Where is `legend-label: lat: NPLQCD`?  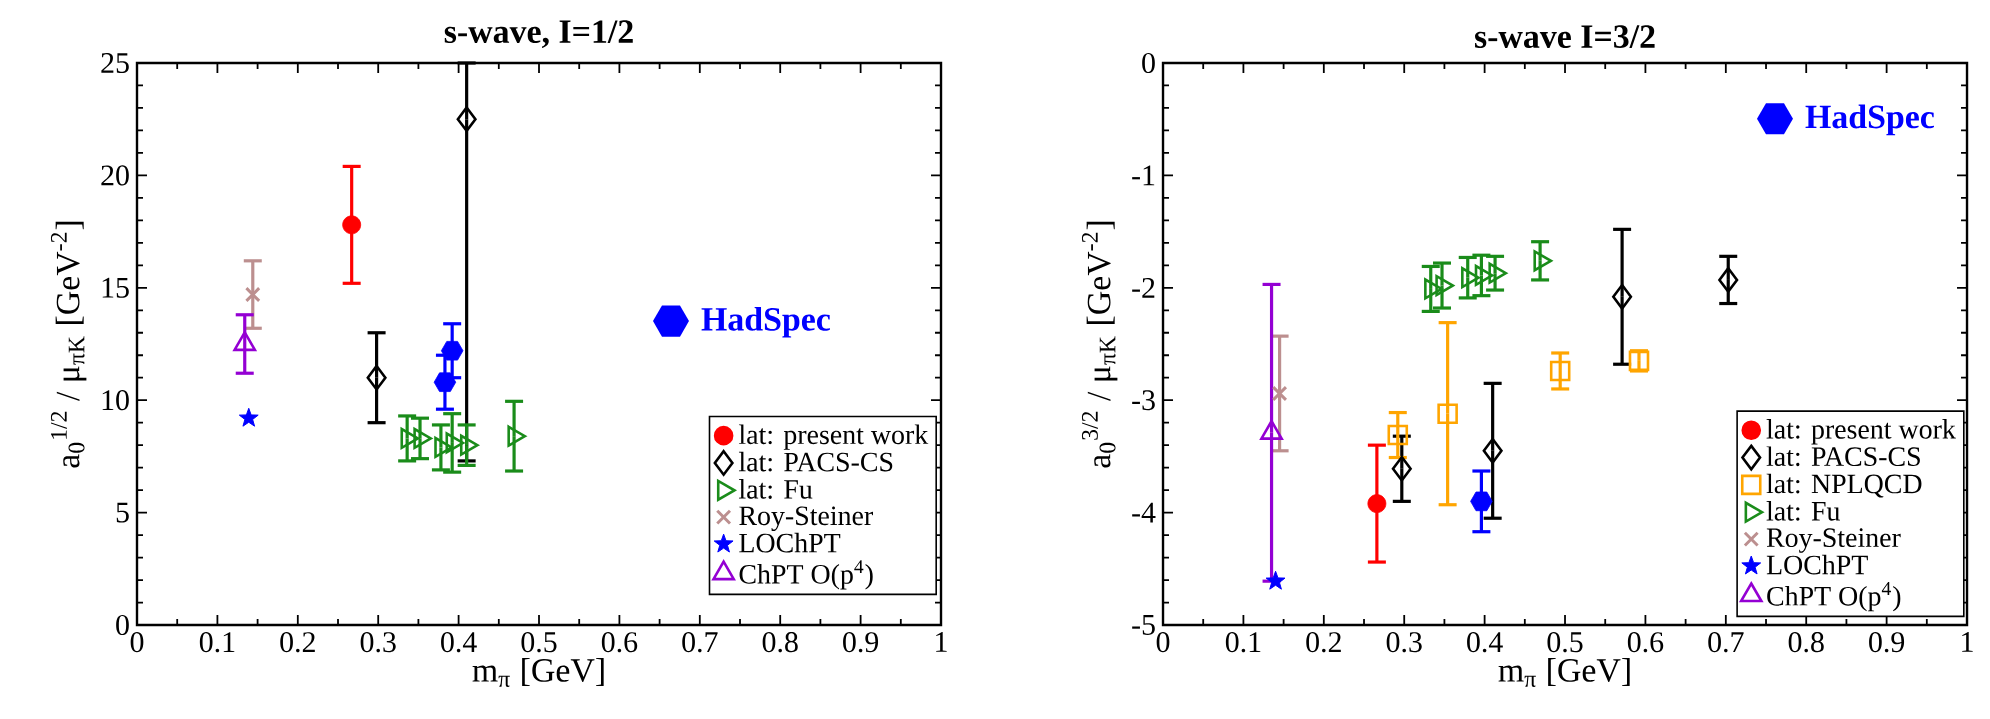
legend-label: lat: NPLQCD is located at coordinates (1844, 485).